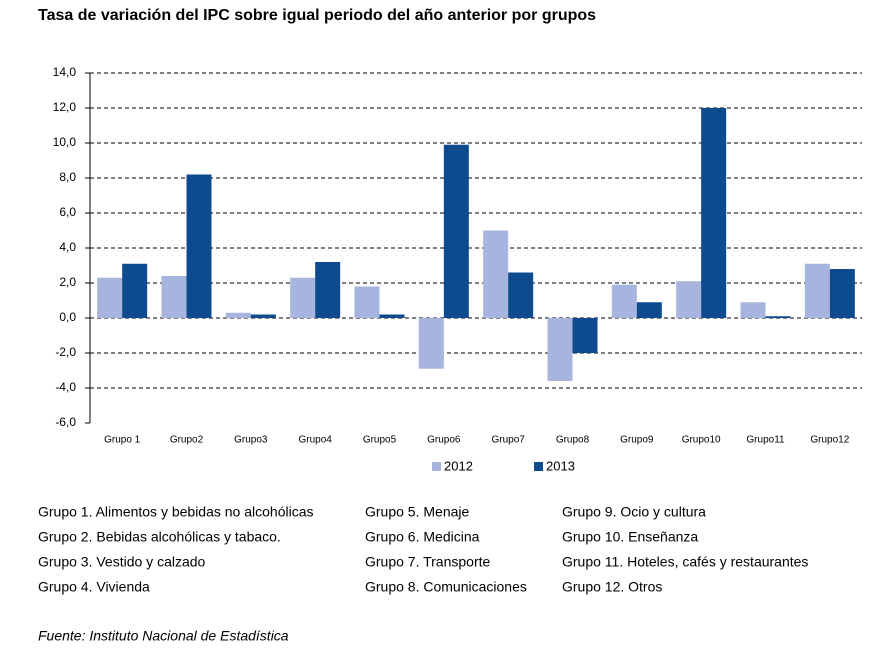 The height and width of the screenshot is (670, 896). What do you see at coordinates (122, 562) in the screenshot?
I see `group-note: Grupo 3. Vestido y calzado` at bounding box center [122, 562].